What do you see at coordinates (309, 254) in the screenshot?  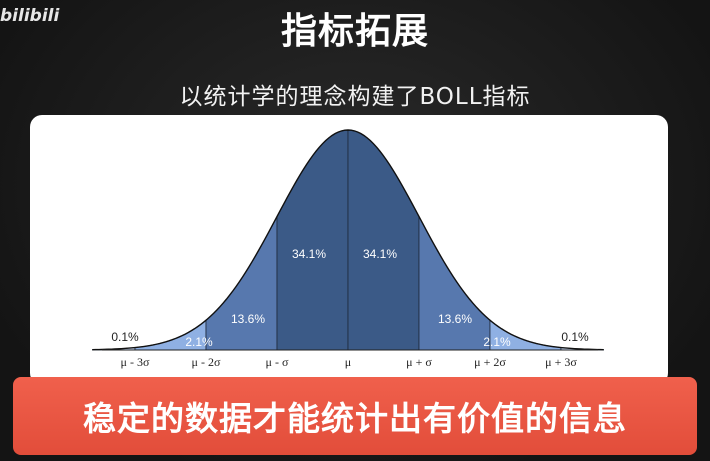 I see `band-label-3: 34.1%` at bounding box center [309, 254].